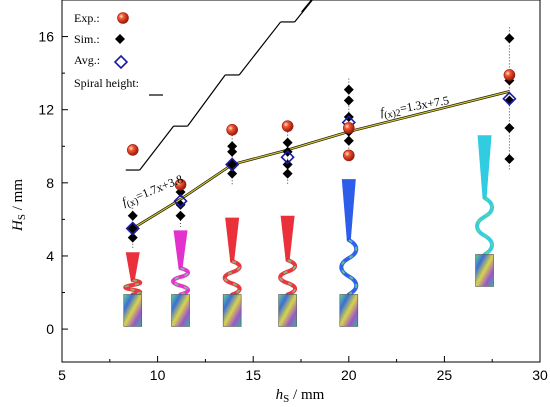 The height and width of the screenshot is (407, 550). What do you see at coordinates (50, 256) in the screenshot?
I see `y-tick-label-1: 4` at bounding box center [50, 256].